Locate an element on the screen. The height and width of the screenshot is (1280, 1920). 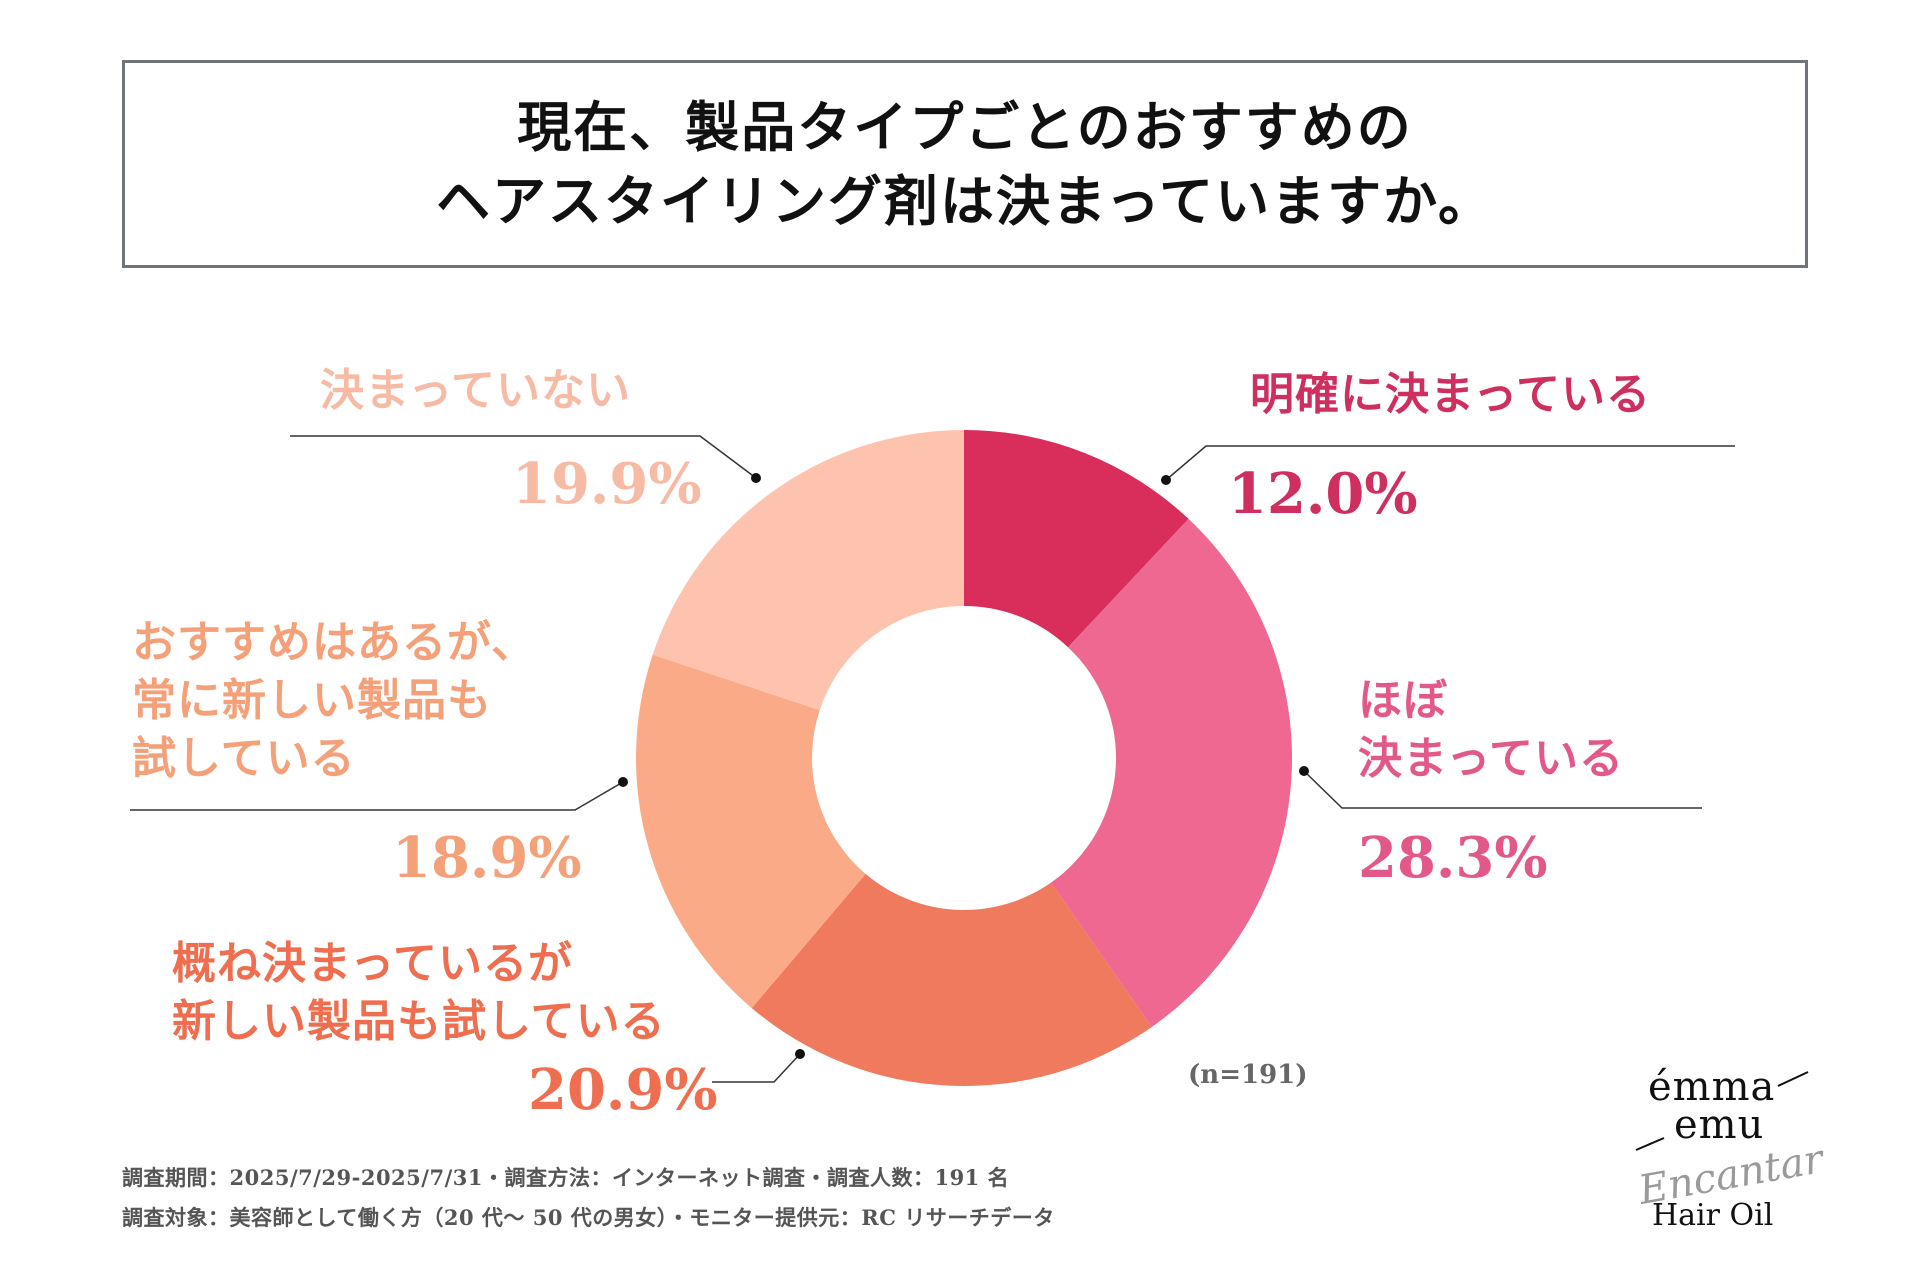
slice-roughly-decided is located at coordinates (951, 979).